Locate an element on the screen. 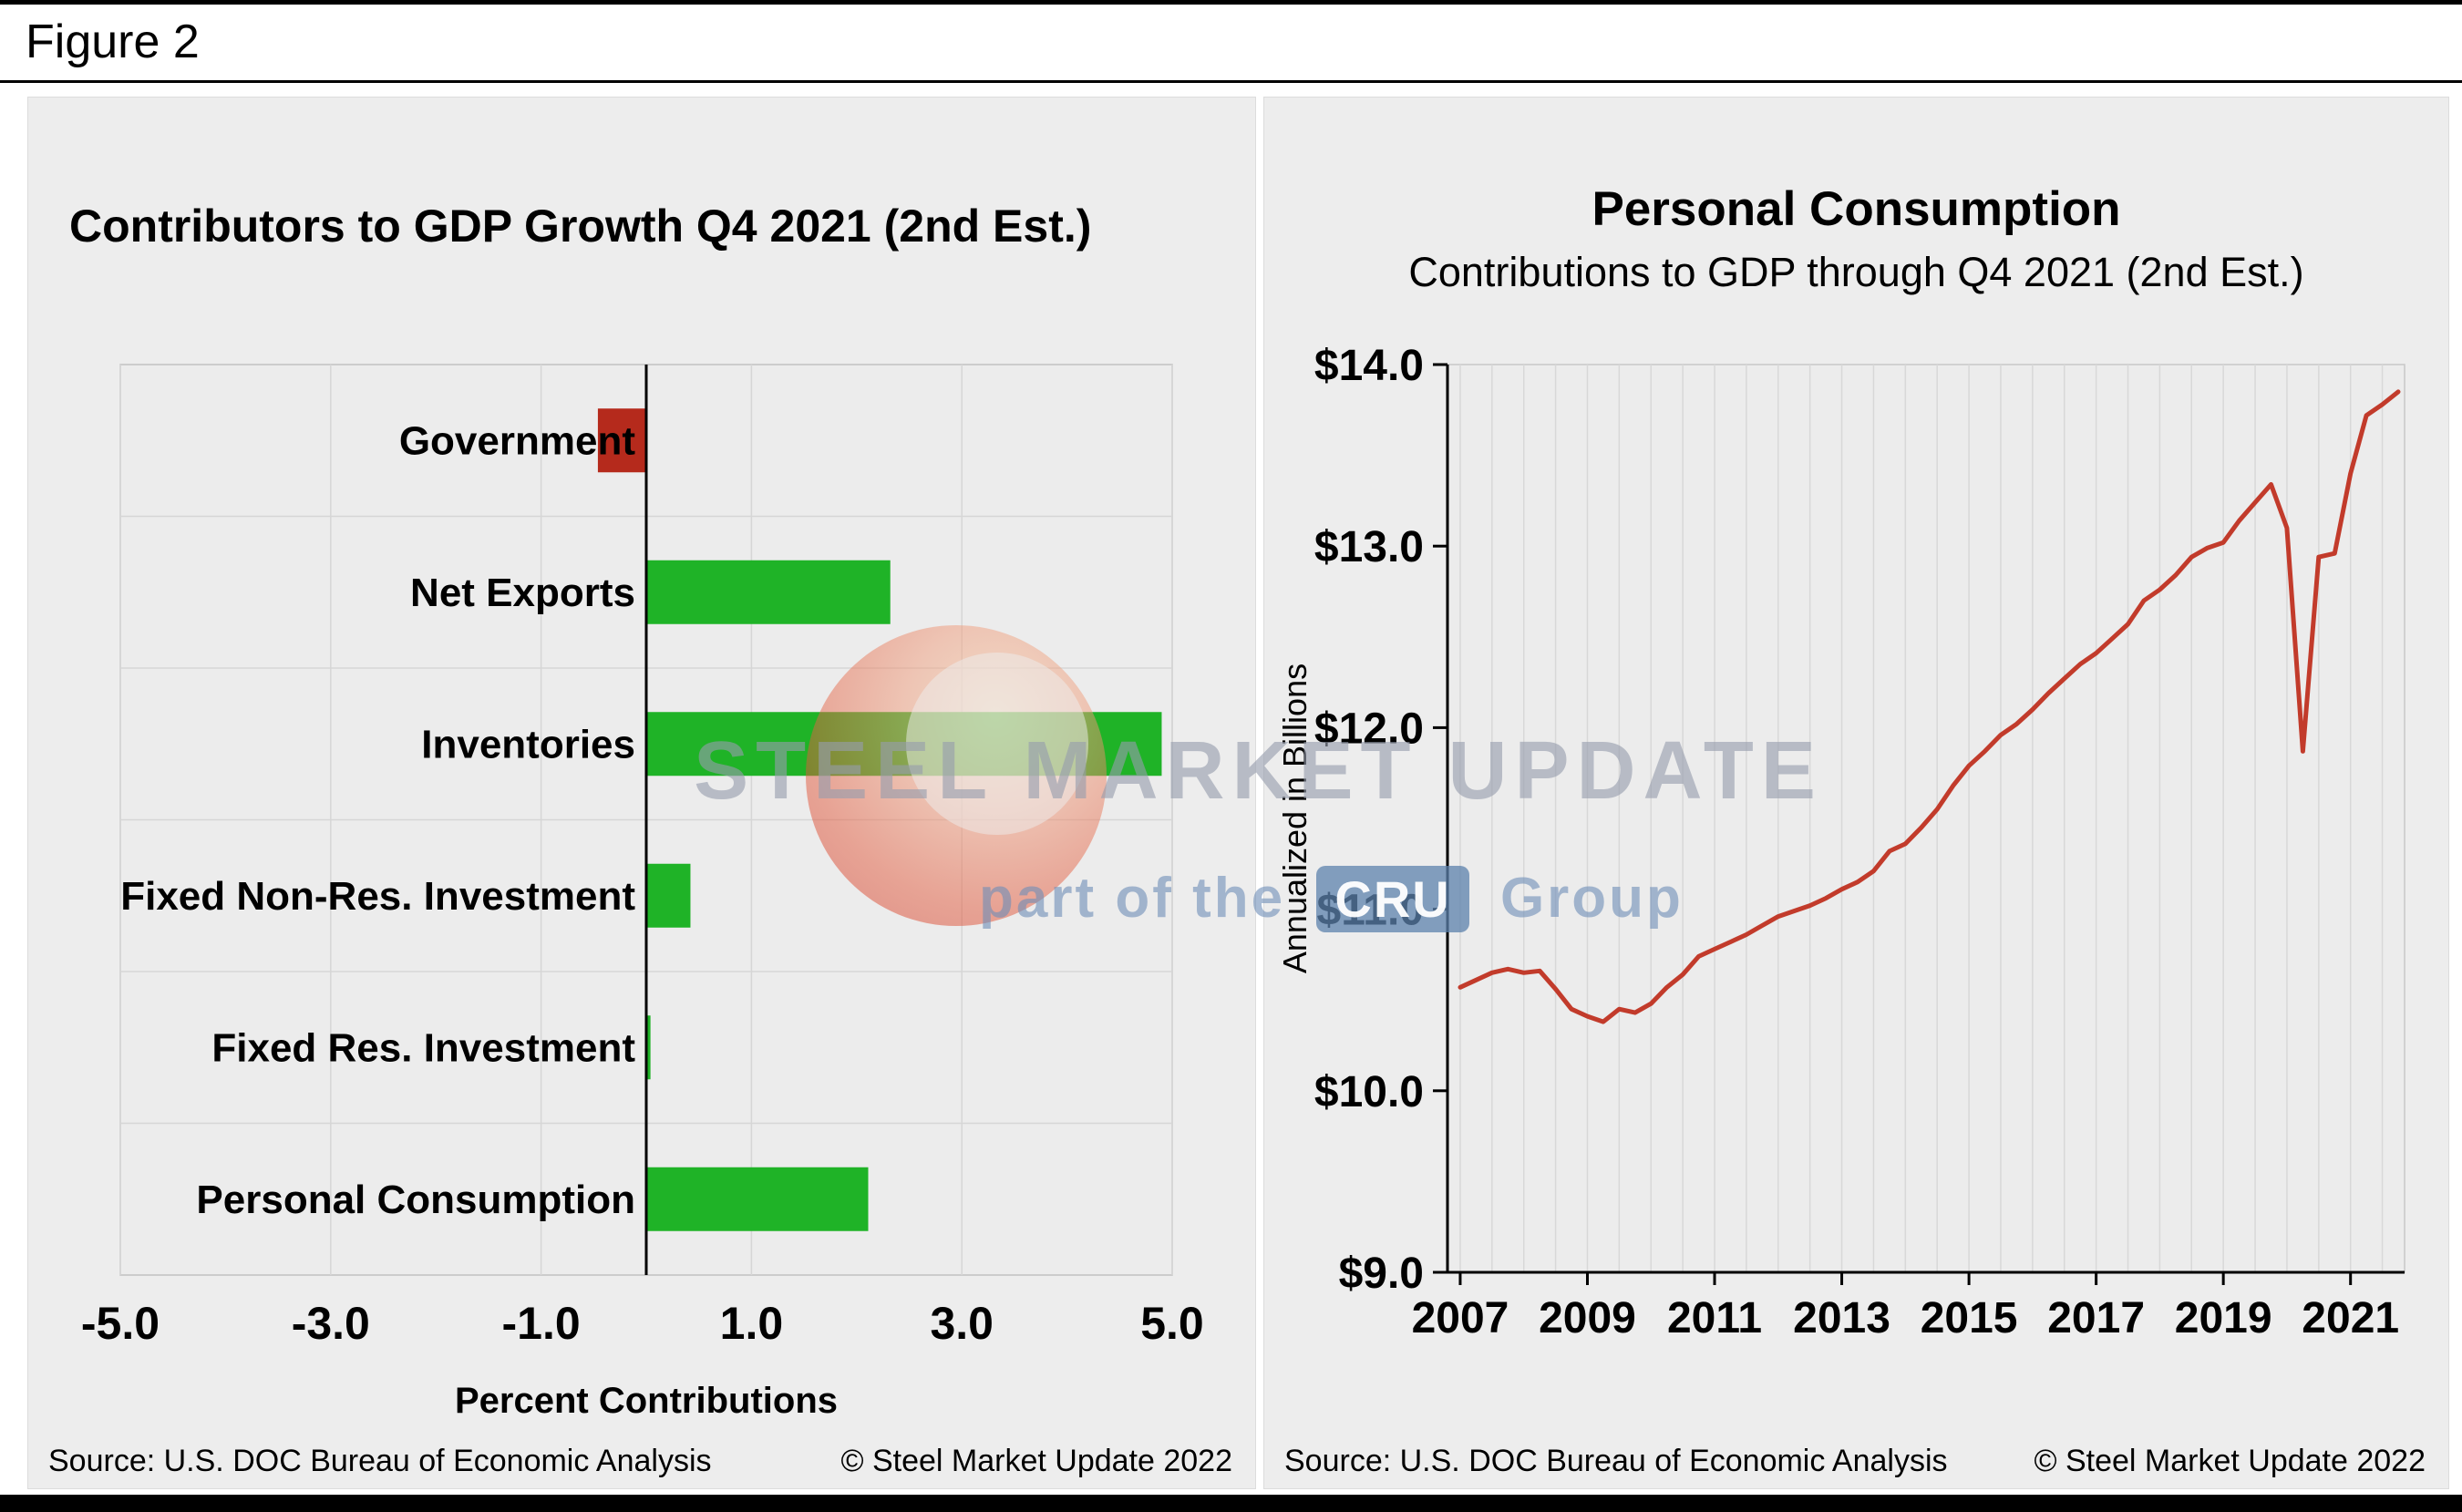  bar-chart-copyright-text: © Steel Market Update 2022 is located at coordinates (1036, 1461).